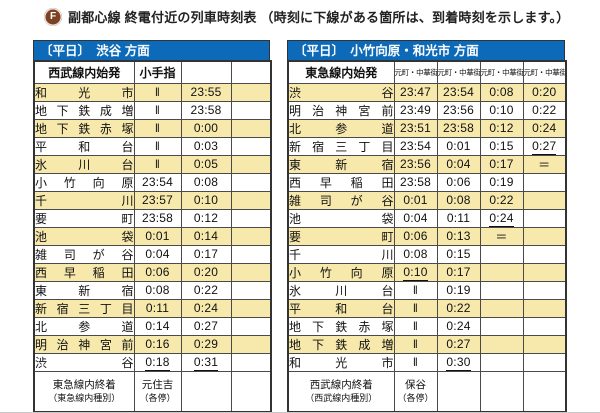 The height and width of the screenshot is (413, 600). I want to click on time-cell: 0:17, so click(206, 254).